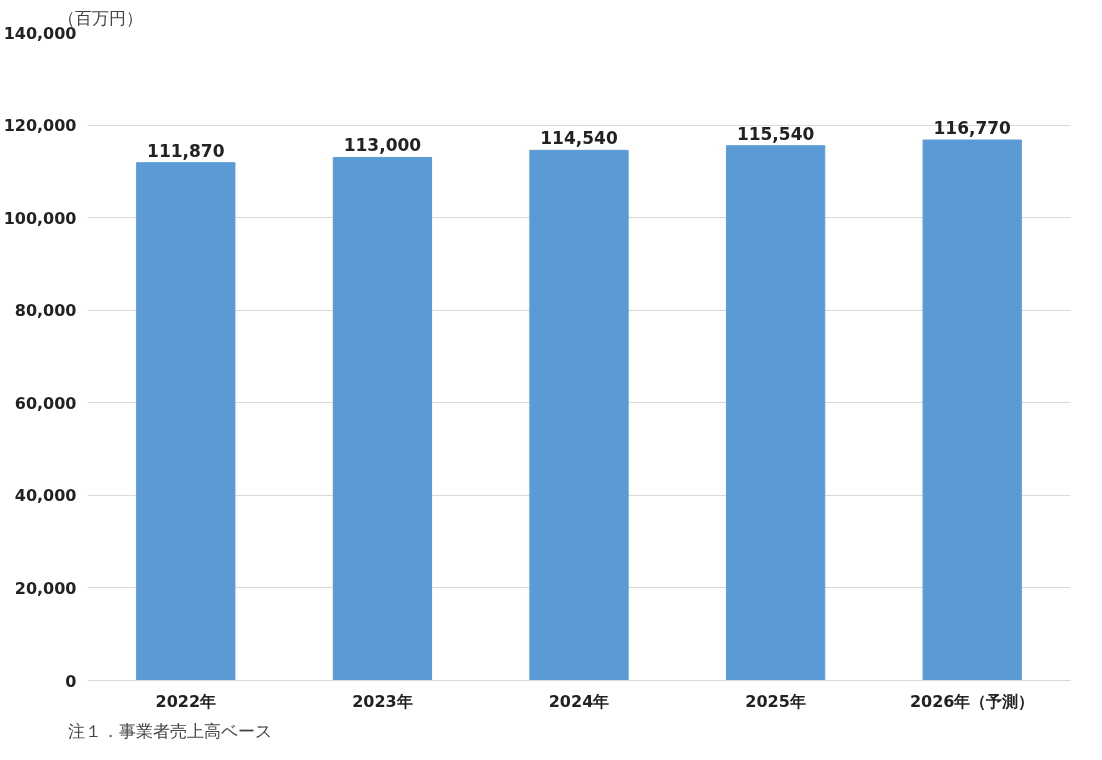 Image resolution: width=1102 pixels, height=760 pixels. Describe the element at coordinates (40, 126) in the screenshot. I see `y-tick-label: 120,000` at that location.